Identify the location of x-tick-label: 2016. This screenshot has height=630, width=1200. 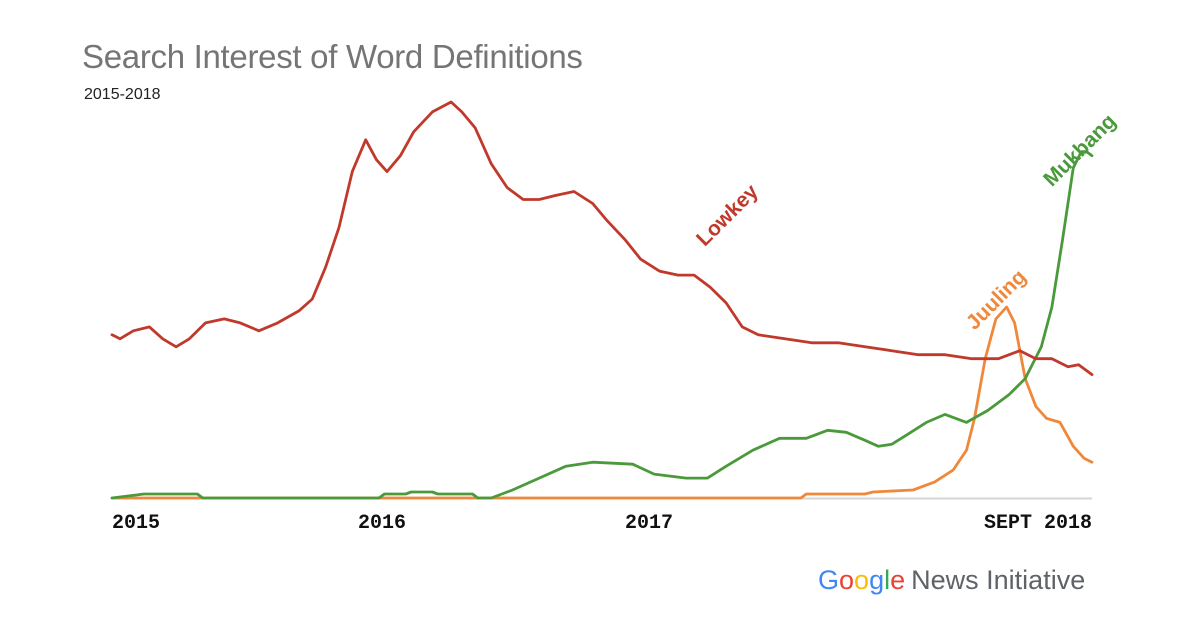
(382, 523).